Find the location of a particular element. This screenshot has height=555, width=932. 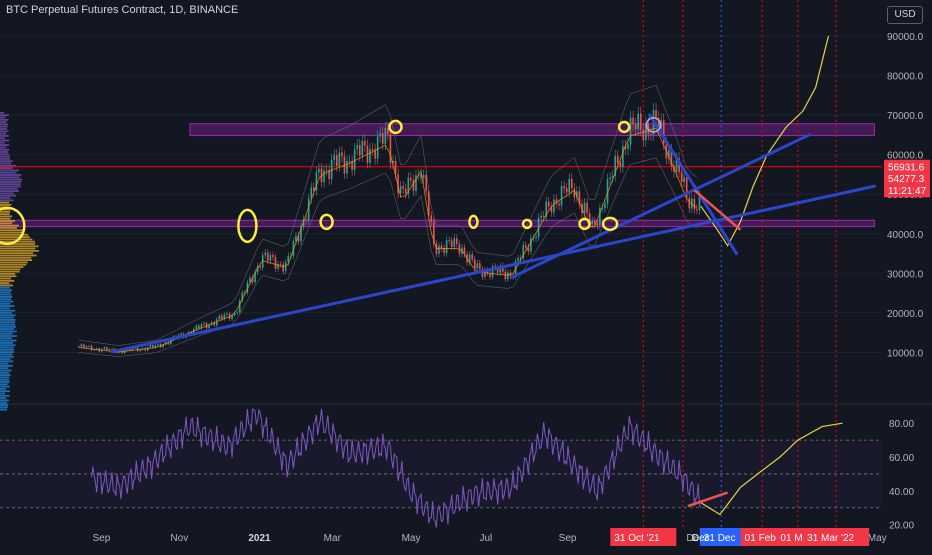

rsi-axis-label: 20.00 is located at coordinates (901, 526).